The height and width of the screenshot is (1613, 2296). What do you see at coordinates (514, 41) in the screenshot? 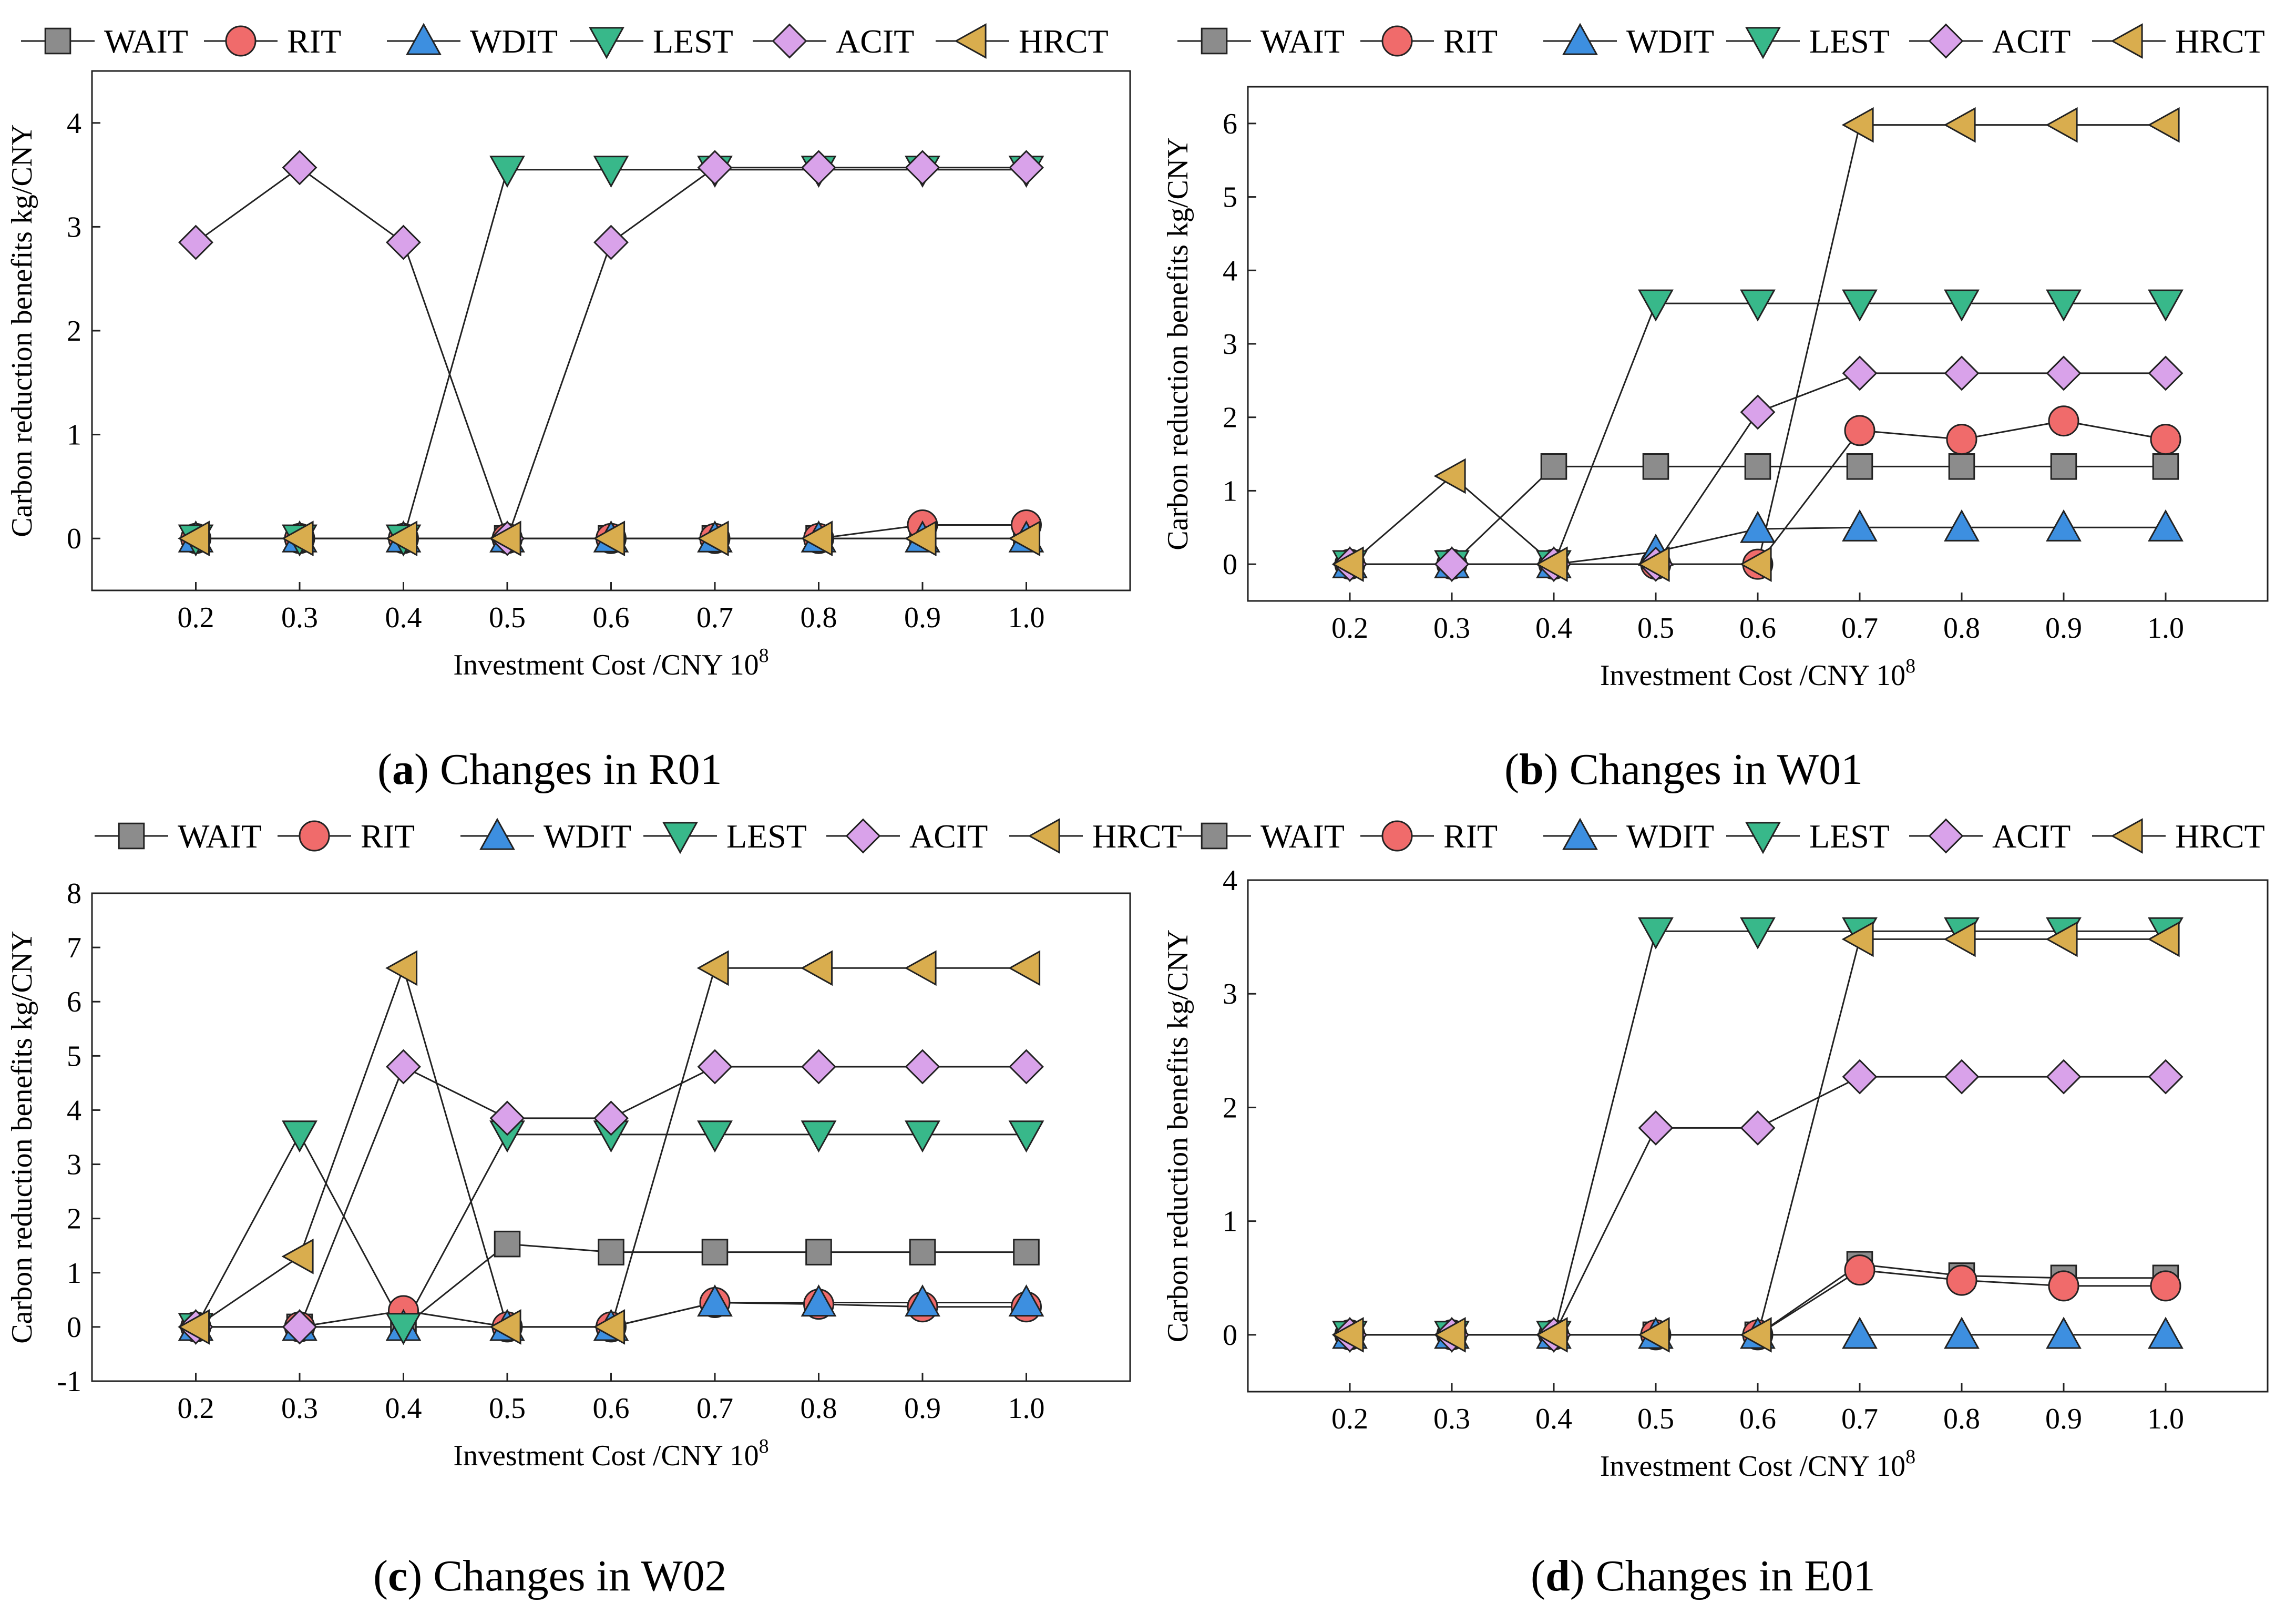
I see `legend-label-wdit: WDIT` at bounding box center [514, 41].